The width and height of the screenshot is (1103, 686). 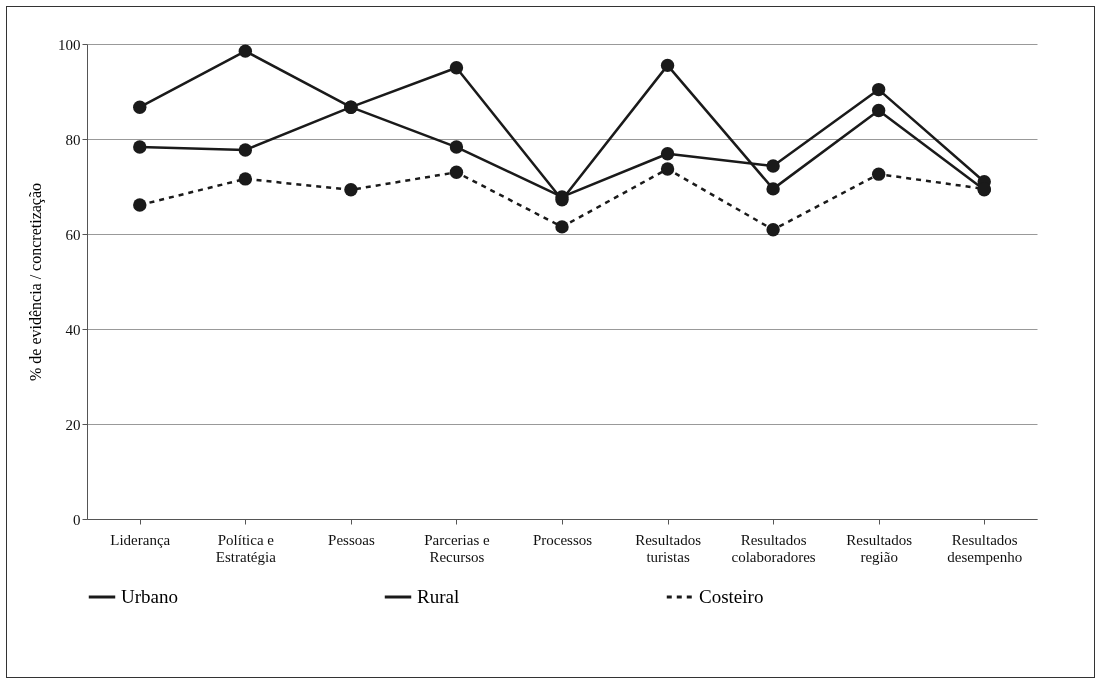 What do you see at coordinates (246, 548) in the screenshot?
I see `x-tick-label: Política e Estratégia` at bounding box center [246, 548].